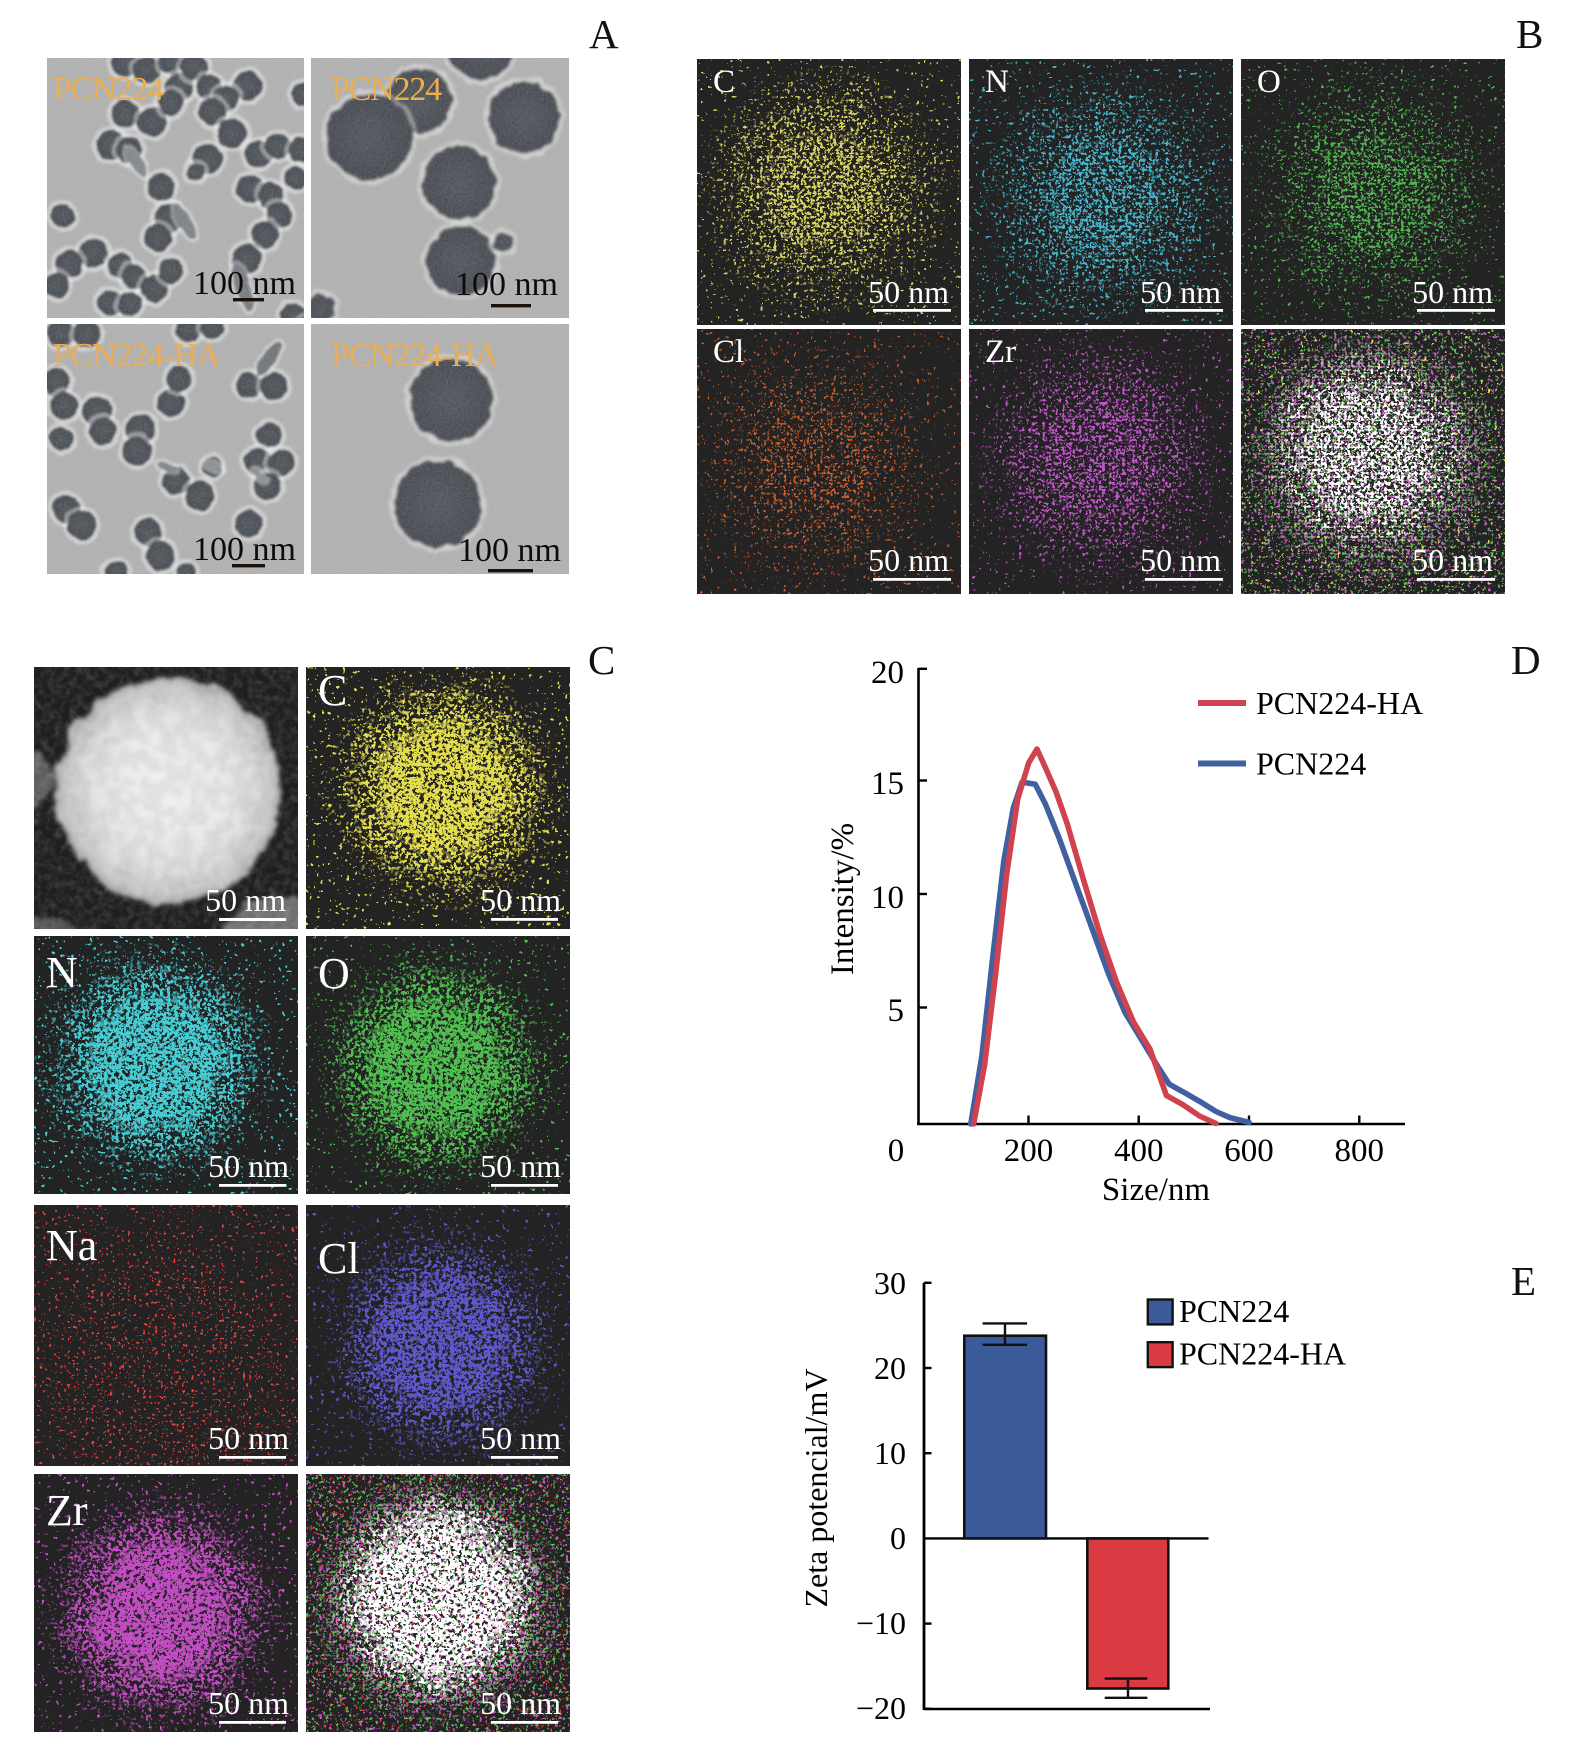 This screenshot has height=1737, width=1571. I want to click on svg-text: 5, so click(896, 1011).